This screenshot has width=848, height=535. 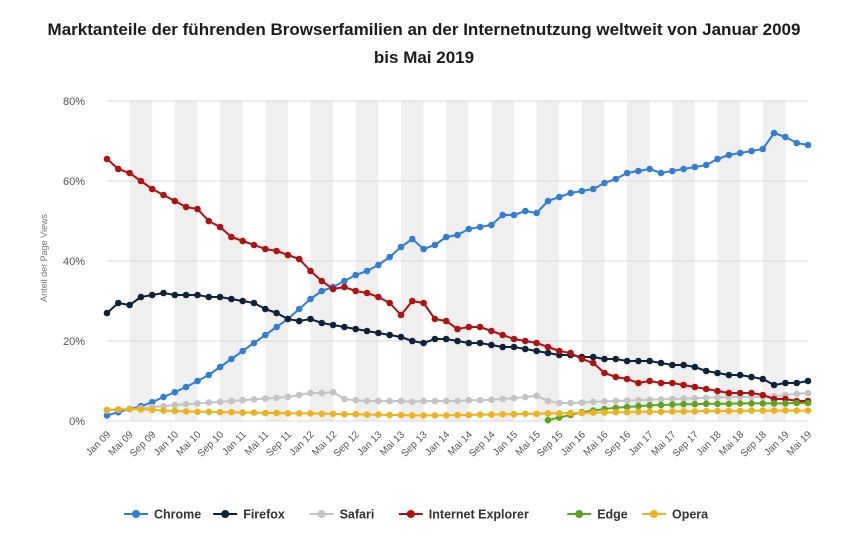 What do you see at coordinates (463, 515) in the screenshot?
I see `legend-item-internet-explorer: Internet Explorer` at bounding box center [463, 515].